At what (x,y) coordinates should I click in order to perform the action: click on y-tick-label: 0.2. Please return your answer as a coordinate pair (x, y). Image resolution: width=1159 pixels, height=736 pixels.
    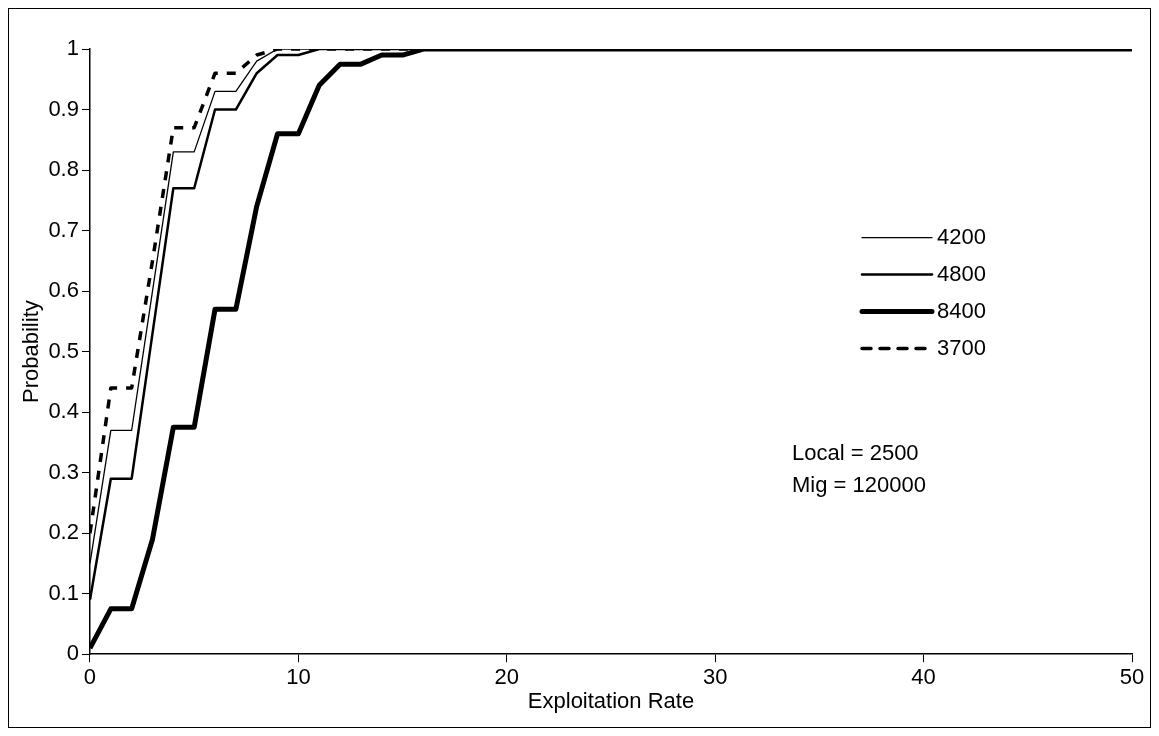
    Looking at the image, I should click on (63, 532).